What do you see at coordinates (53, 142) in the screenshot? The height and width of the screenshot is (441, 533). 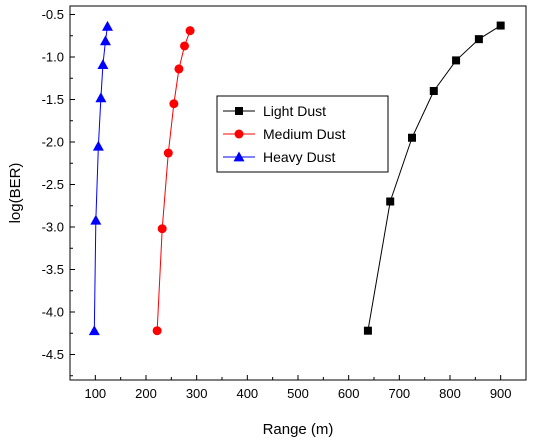 I see `y-tick-label: -2.0` at bounding box center [53, 142].